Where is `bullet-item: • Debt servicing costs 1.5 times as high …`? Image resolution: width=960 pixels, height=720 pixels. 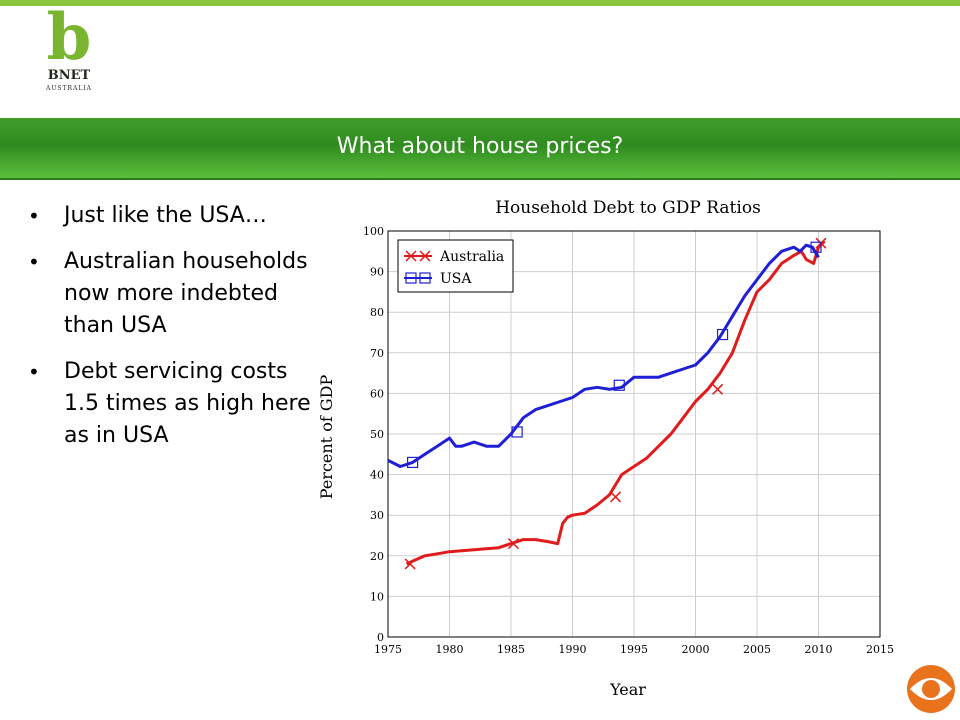
bullet-item: • Debt servicing costs 1.5 times as high … is located at coordinates (174, 404).